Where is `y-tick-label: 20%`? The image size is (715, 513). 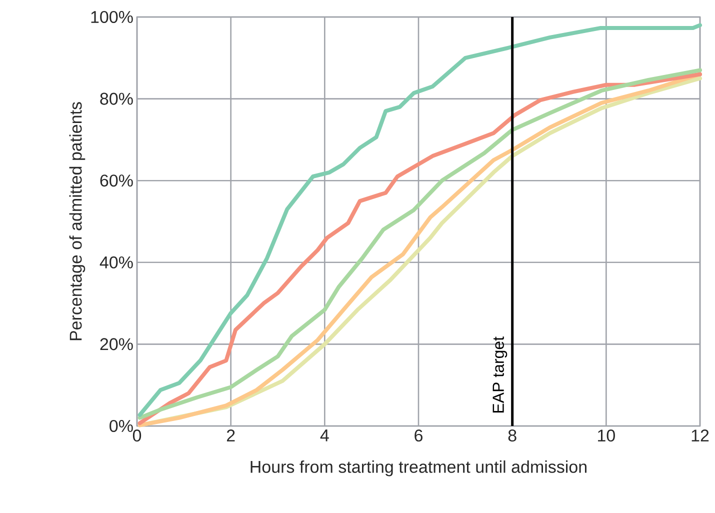 y-tick-label: 20% is located at coordinates (116, 344).